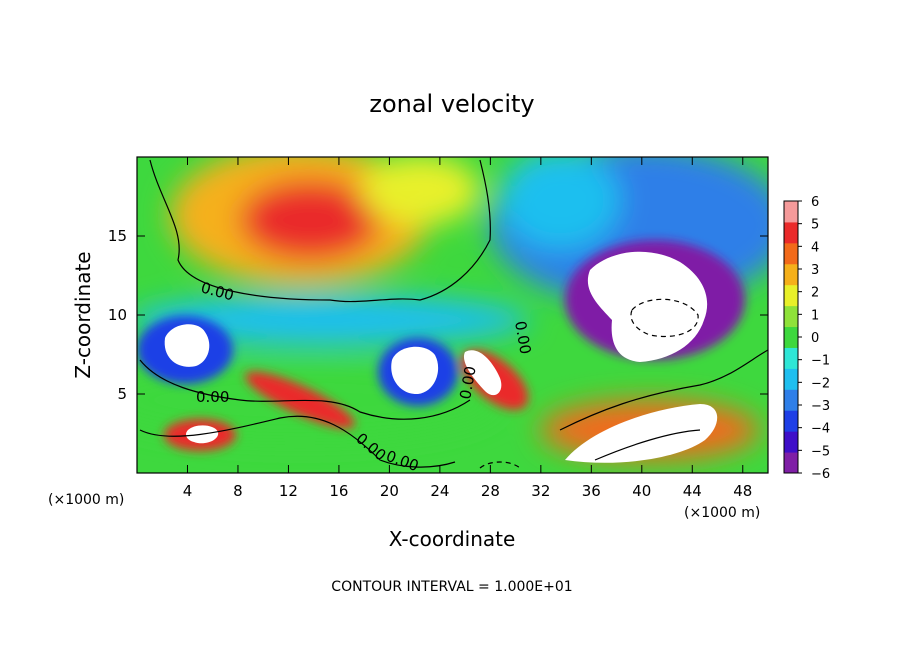 The height and width of the screenshot is (654, 904). I want to click on x-tick-label: 44, so click(692, 491).